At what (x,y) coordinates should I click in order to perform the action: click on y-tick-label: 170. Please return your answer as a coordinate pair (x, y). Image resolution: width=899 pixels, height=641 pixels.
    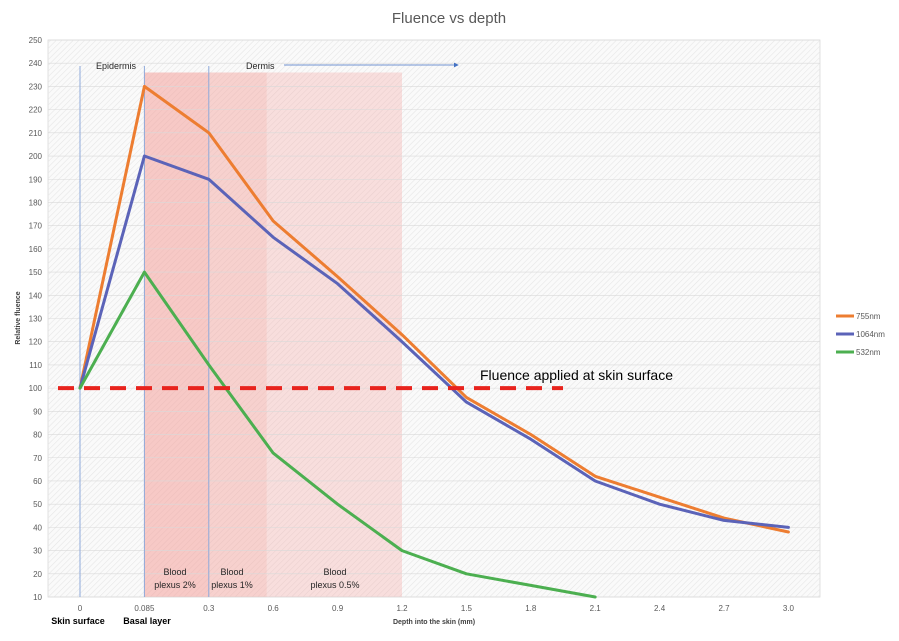
    Looking at the image, I should click on (36, 226).